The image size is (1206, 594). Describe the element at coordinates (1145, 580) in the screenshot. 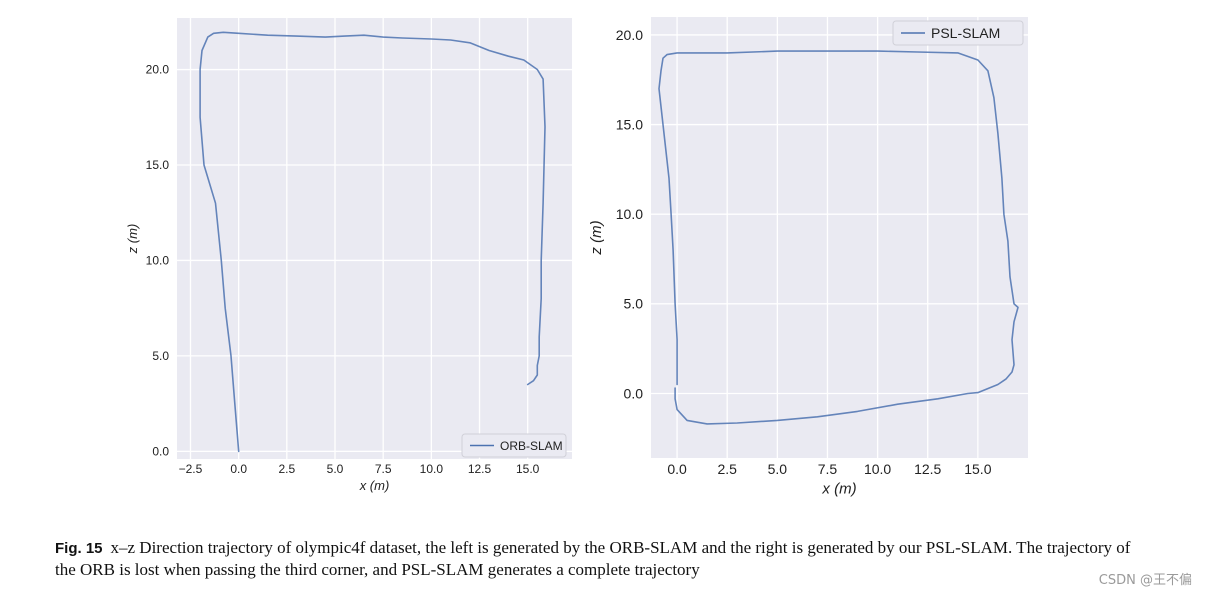

I see `watermark: CSDN @王不偏` at that location.